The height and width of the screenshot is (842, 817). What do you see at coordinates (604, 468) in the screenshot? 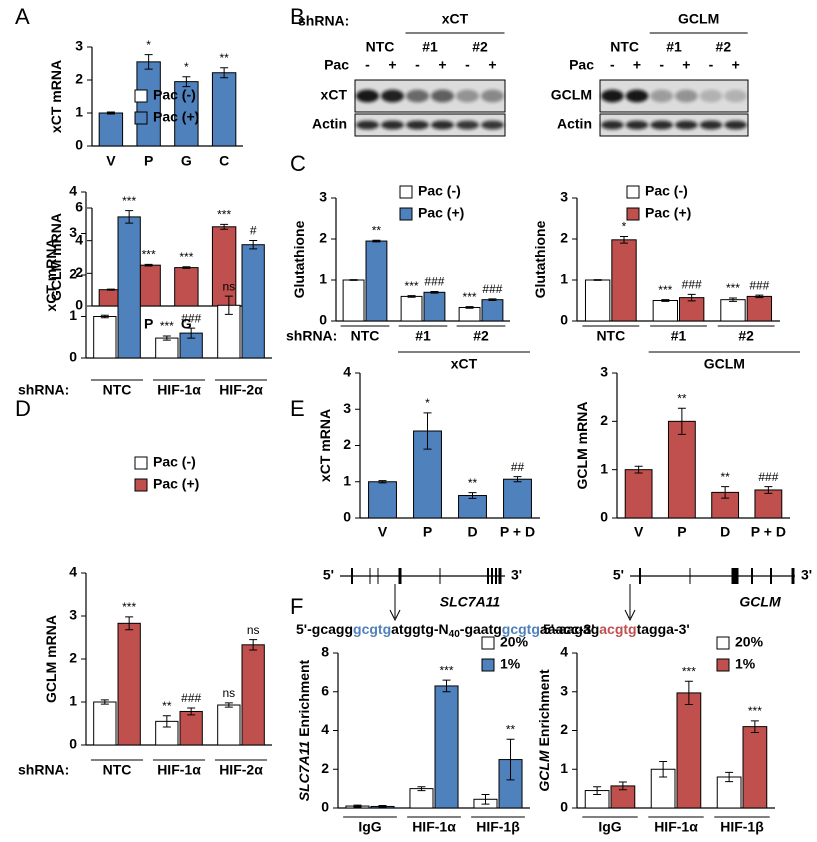
I see `y-tick-label: 1` at bounding box center [604, 468].